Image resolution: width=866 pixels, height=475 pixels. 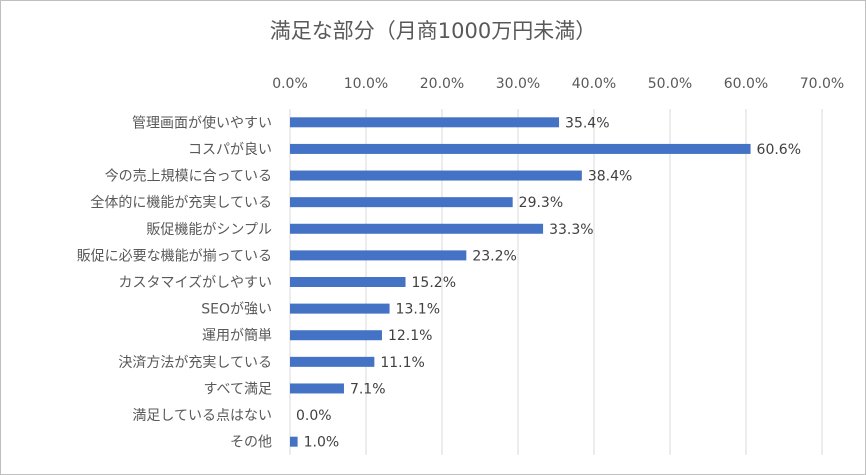 I want to click on category-label: すべて満足, so click(x=238, y=389).